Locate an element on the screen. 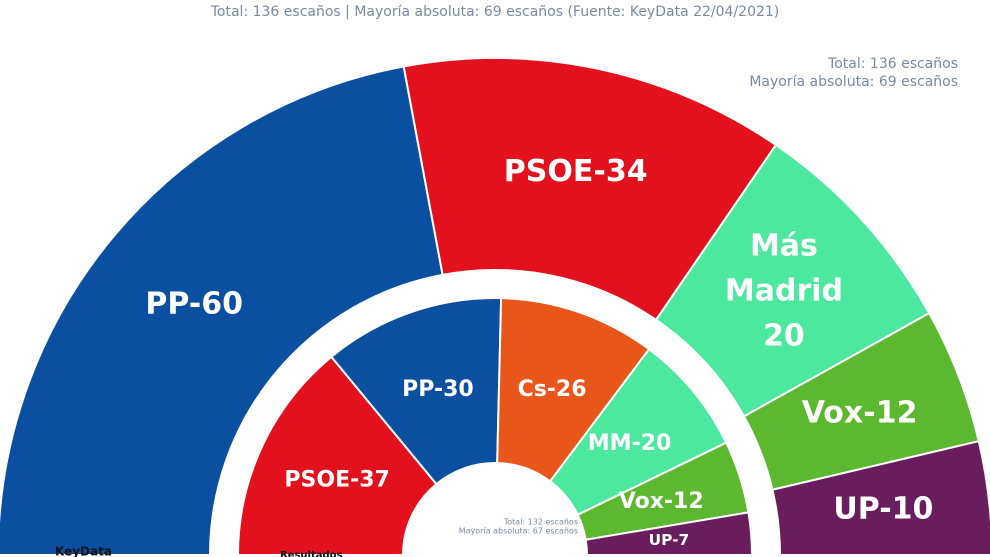 This screenshot has height=557, width=990. segment-label-line: Madrid is located at coordinates (784, 290).